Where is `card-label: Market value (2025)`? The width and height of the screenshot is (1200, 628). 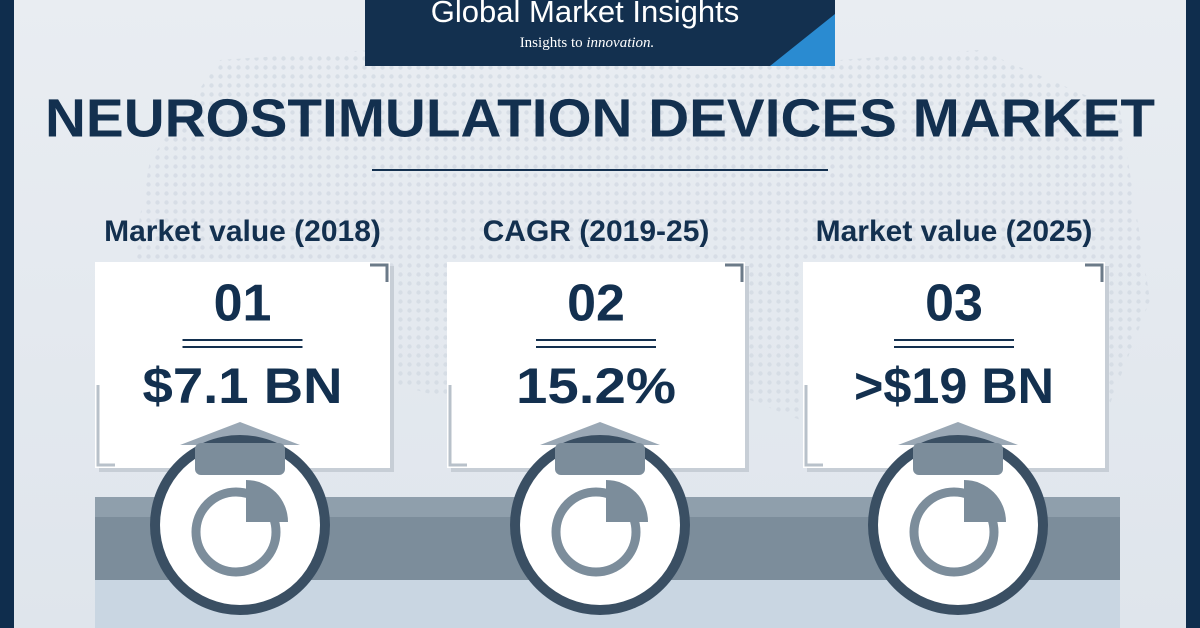 card-label: Market value (2025) is located at coordinates (954, 231).